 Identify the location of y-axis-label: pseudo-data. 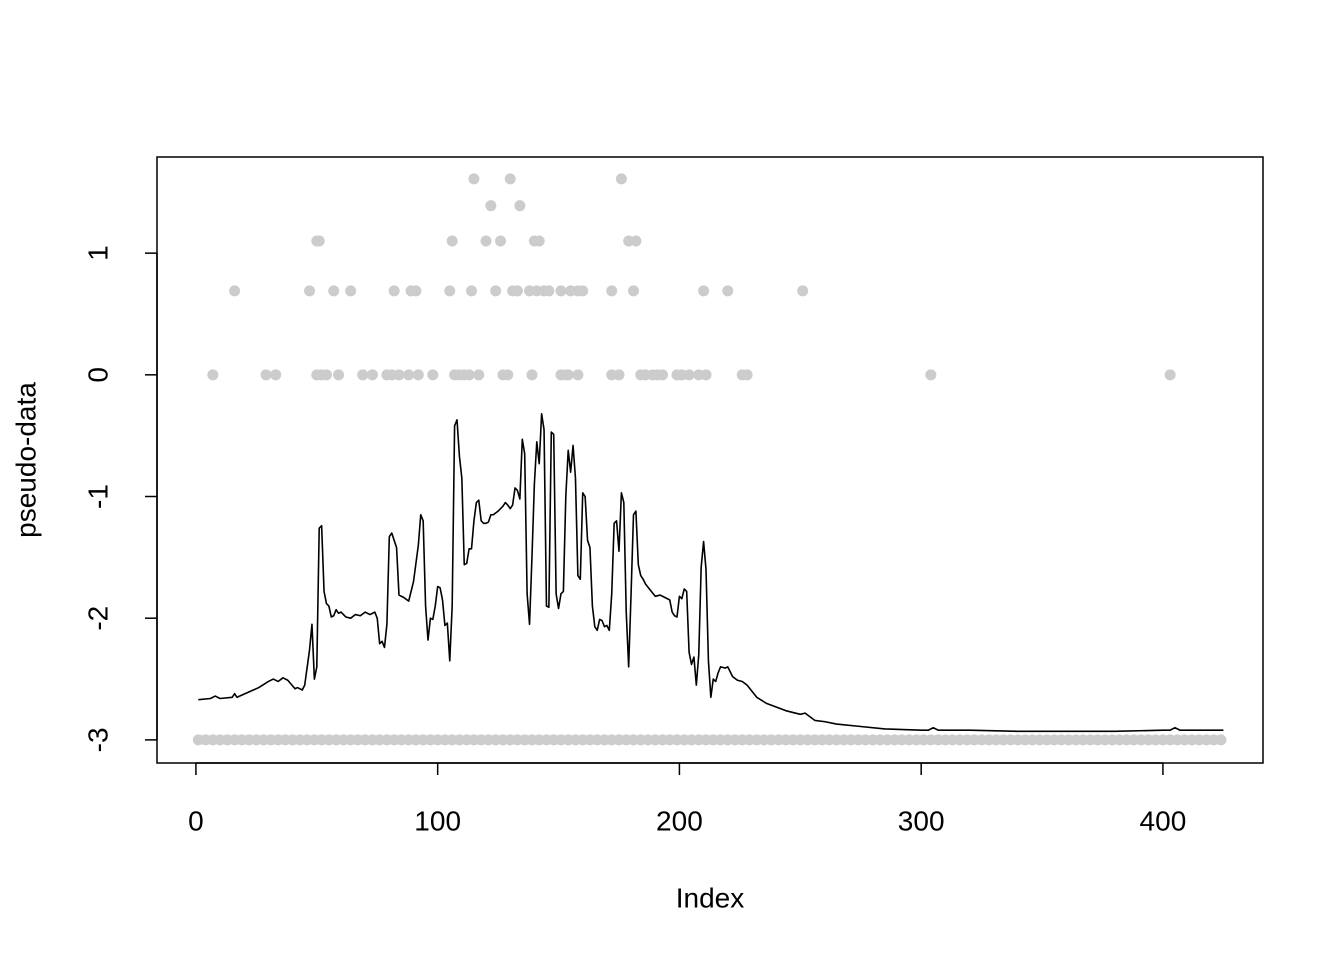
(25, 460).